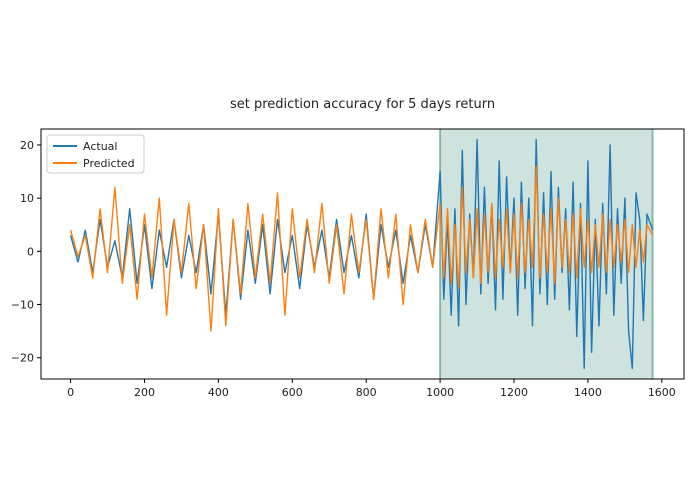  What do you see at coordinates (22, 305) in the screenshot?
I see `y-tick-label: −10` at bounding box center [22, 305].